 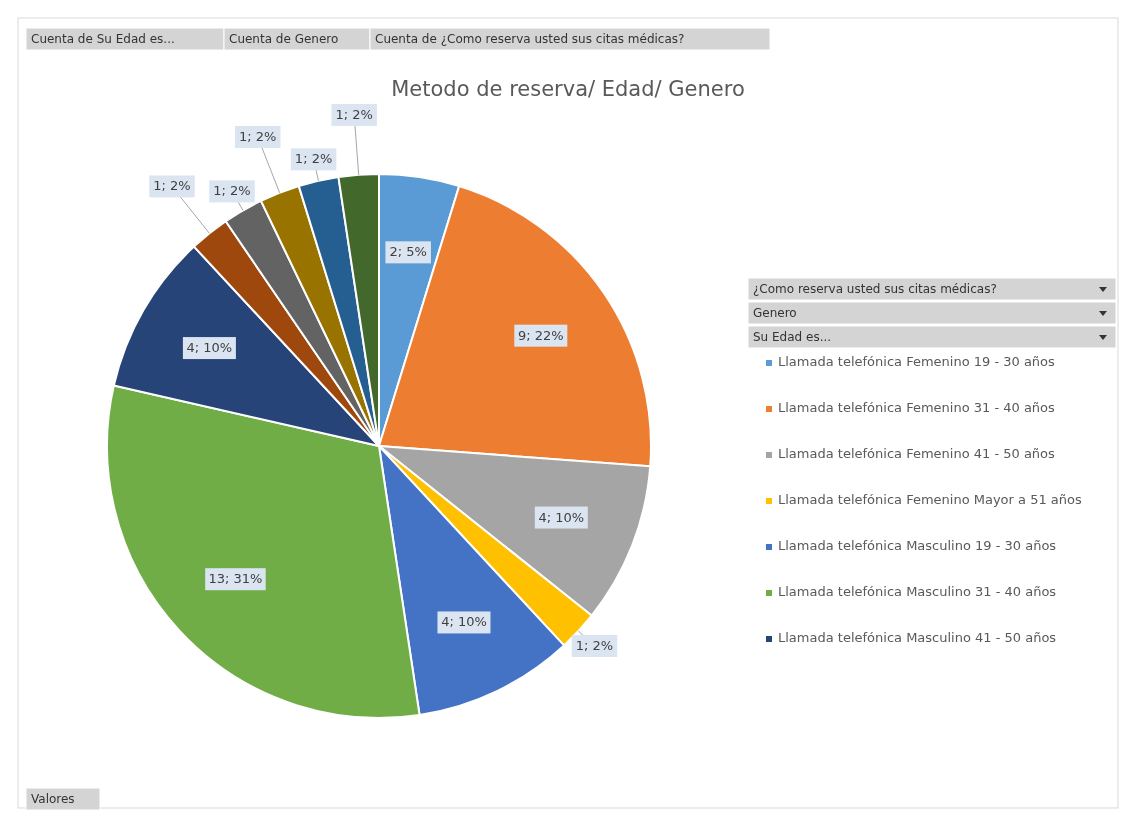 I want to click on text: Valores, so click(x=53, y=799).